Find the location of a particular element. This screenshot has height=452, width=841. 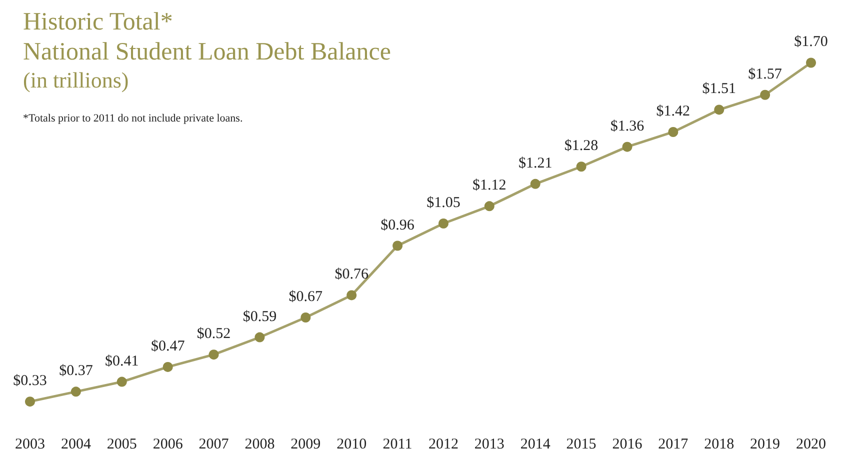

data-label: $0.33 is located at coordinates (30, 381).